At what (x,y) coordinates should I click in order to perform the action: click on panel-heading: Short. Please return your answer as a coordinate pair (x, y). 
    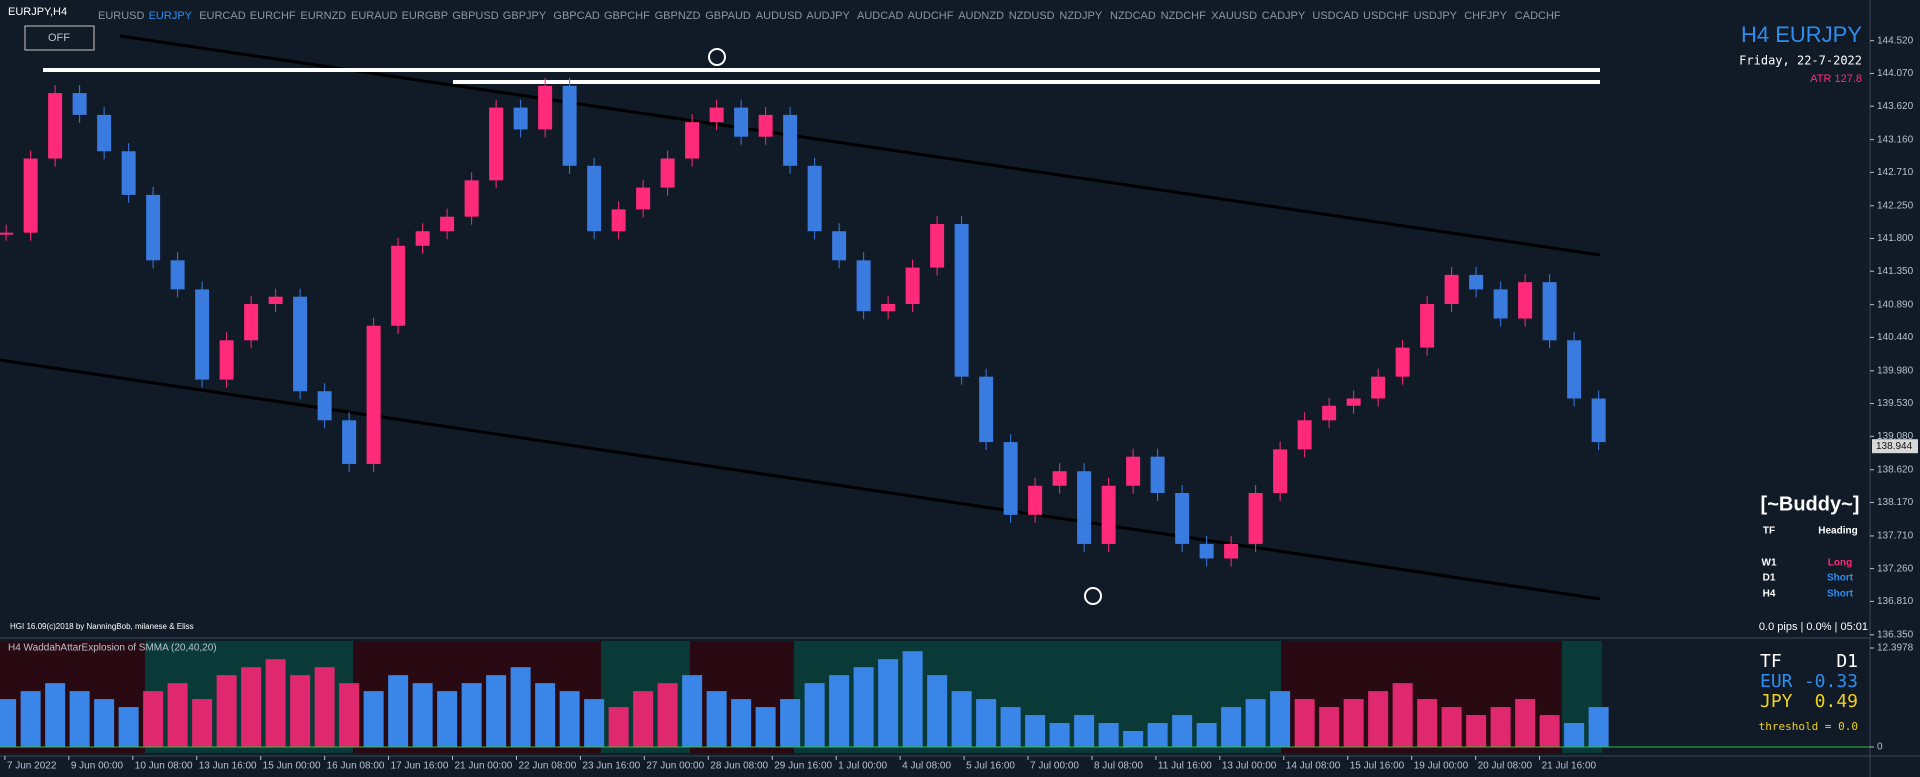
    Looking at the image, I should click on (1840, 594).